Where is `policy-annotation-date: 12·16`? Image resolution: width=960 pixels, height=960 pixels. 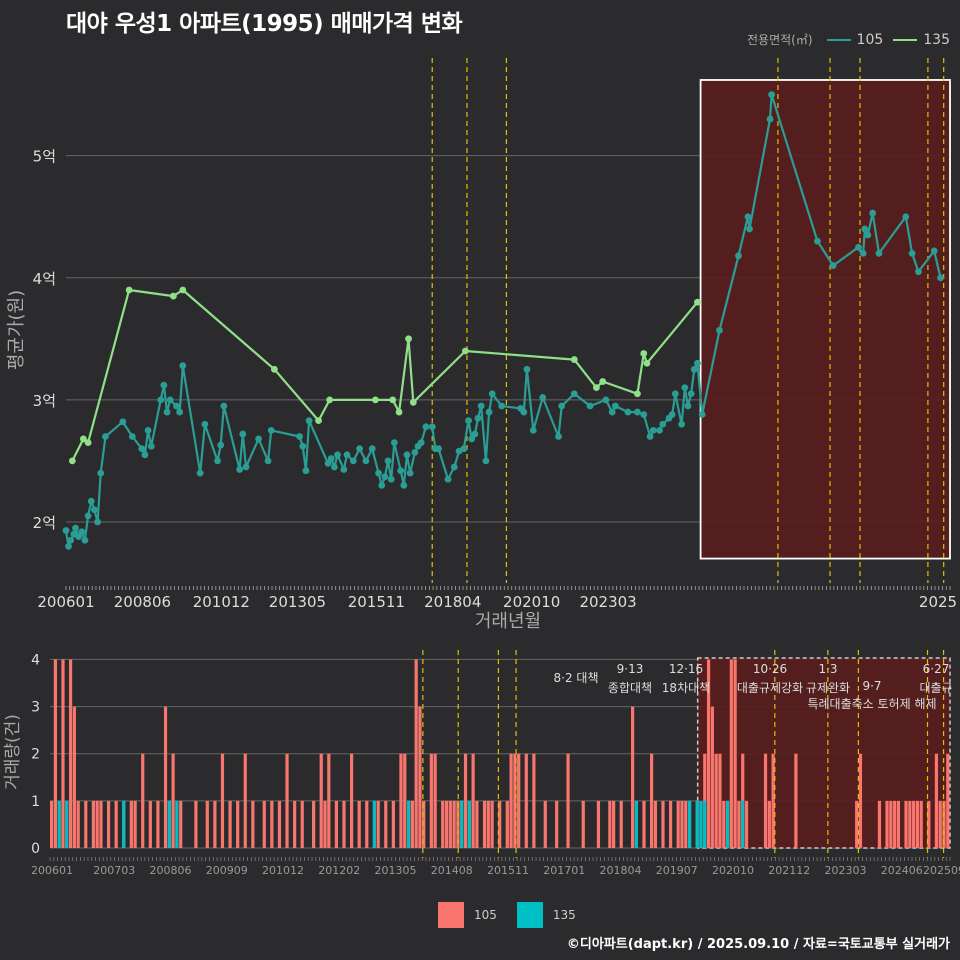 policy-annotation-date: 12·16 is located at coordinates (686, 669).